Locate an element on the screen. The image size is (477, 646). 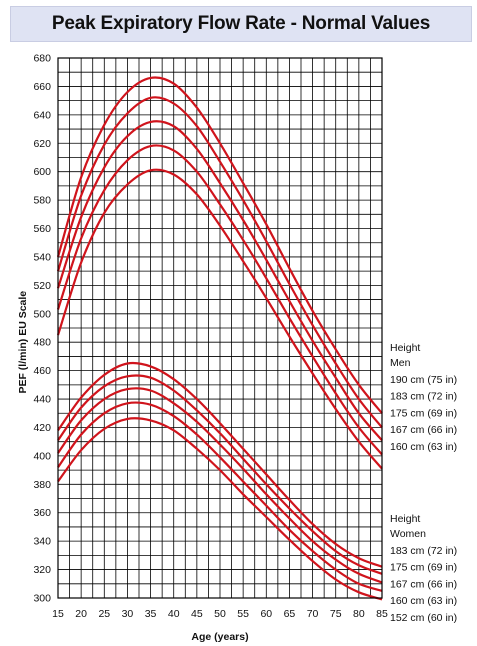
x-tick-label: 40 is located at coordinates (174, 614).